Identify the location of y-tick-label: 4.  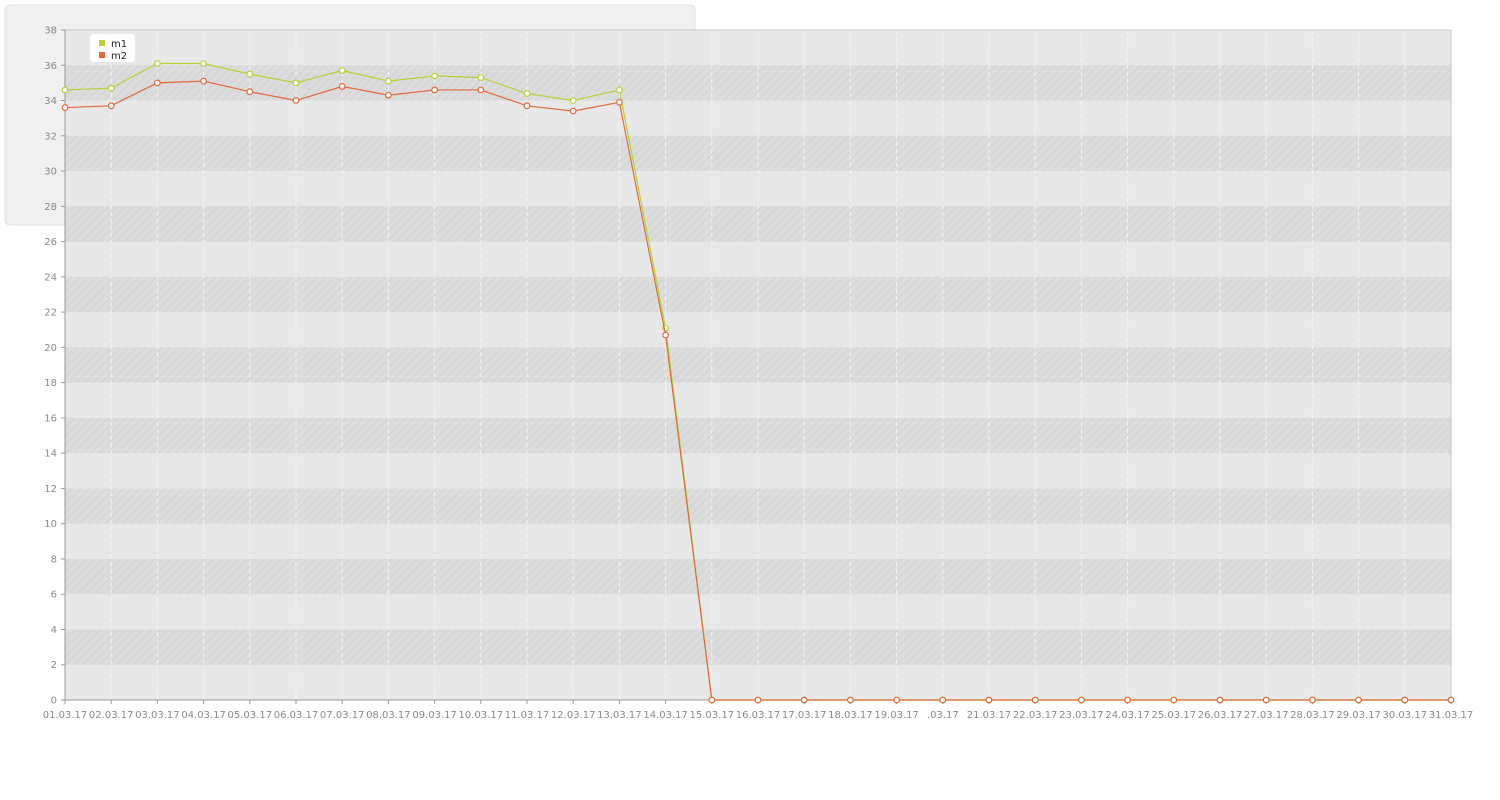
(54, 630).